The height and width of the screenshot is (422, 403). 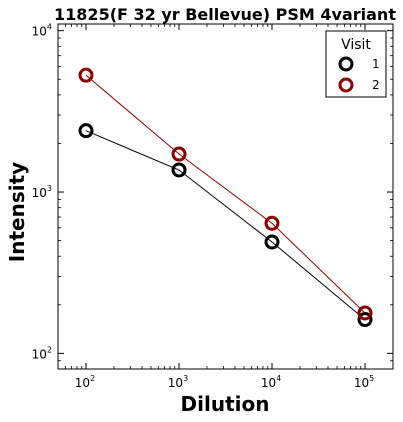 I want to click on x-tick-label: 10⁵, so click(x=364, y=382).